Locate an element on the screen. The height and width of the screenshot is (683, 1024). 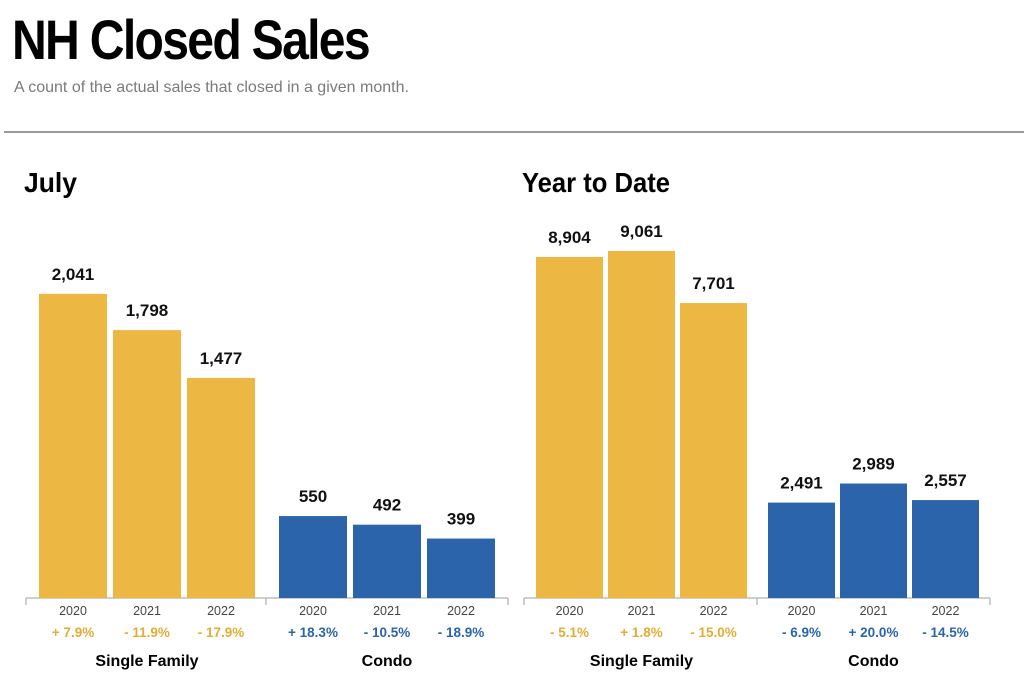
ytd-single-family-bar-2022 is located at coordinates (713, 450).